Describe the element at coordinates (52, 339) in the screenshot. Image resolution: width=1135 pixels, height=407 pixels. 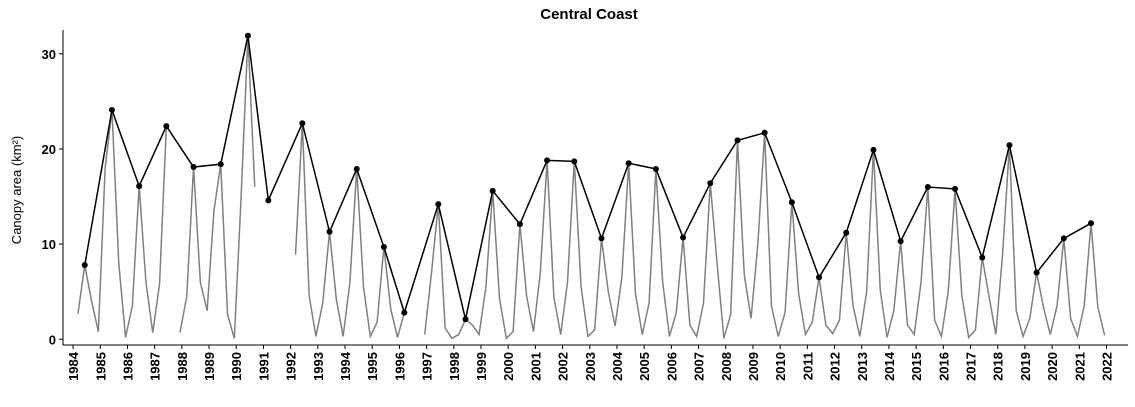
I see `y-tick-label: 0` at that location.